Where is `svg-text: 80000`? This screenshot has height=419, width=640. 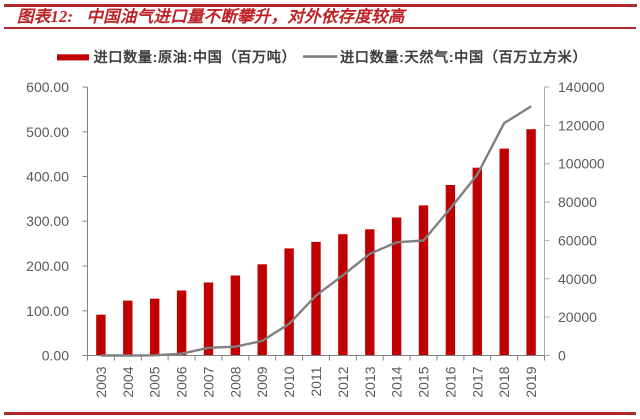 svg-text: 80000 is located at coordinates (577, 202).